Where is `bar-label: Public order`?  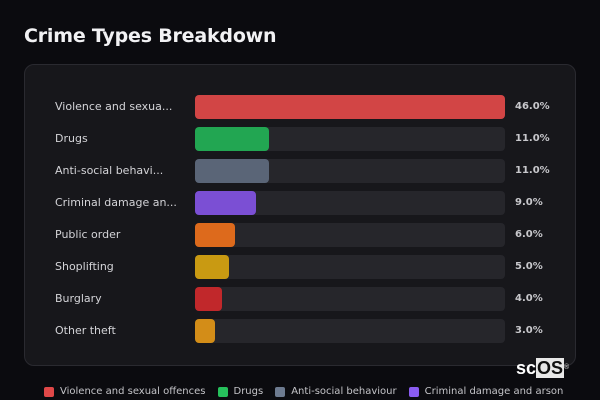 bar-label: Public order is located at coordinates (88, 234).